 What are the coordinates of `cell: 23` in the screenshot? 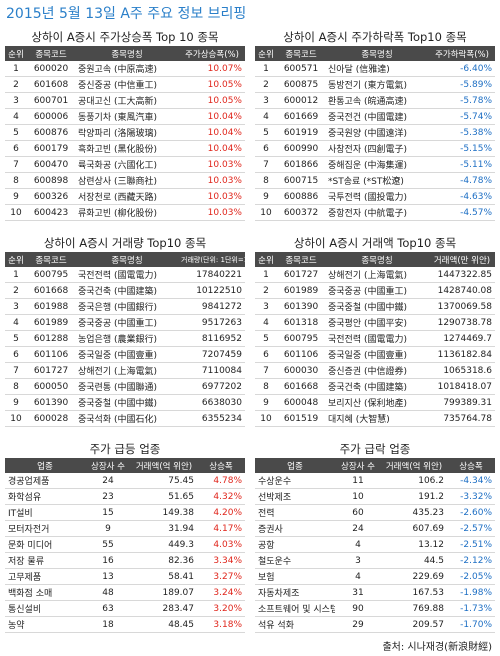 It's located at (108, 496).